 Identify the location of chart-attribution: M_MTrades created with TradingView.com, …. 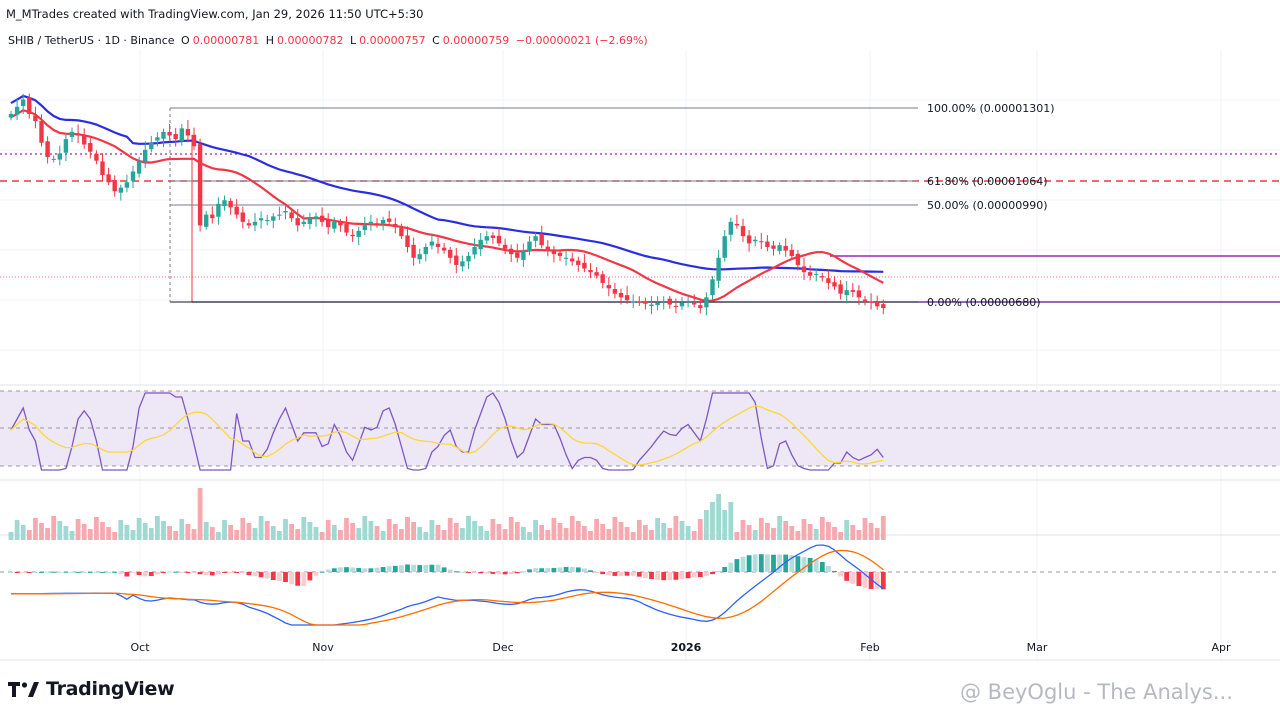
(215, 14).